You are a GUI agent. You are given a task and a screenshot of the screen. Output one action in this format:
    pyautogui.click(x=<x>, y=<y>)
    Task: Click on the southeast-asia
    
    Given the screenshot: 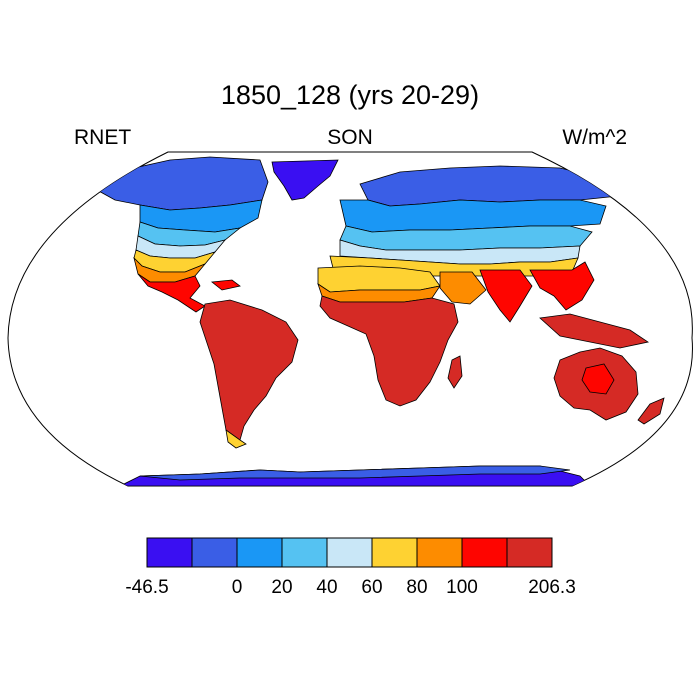 What is the action you would take?
    pyautogui.click(x=562, y=286)
    